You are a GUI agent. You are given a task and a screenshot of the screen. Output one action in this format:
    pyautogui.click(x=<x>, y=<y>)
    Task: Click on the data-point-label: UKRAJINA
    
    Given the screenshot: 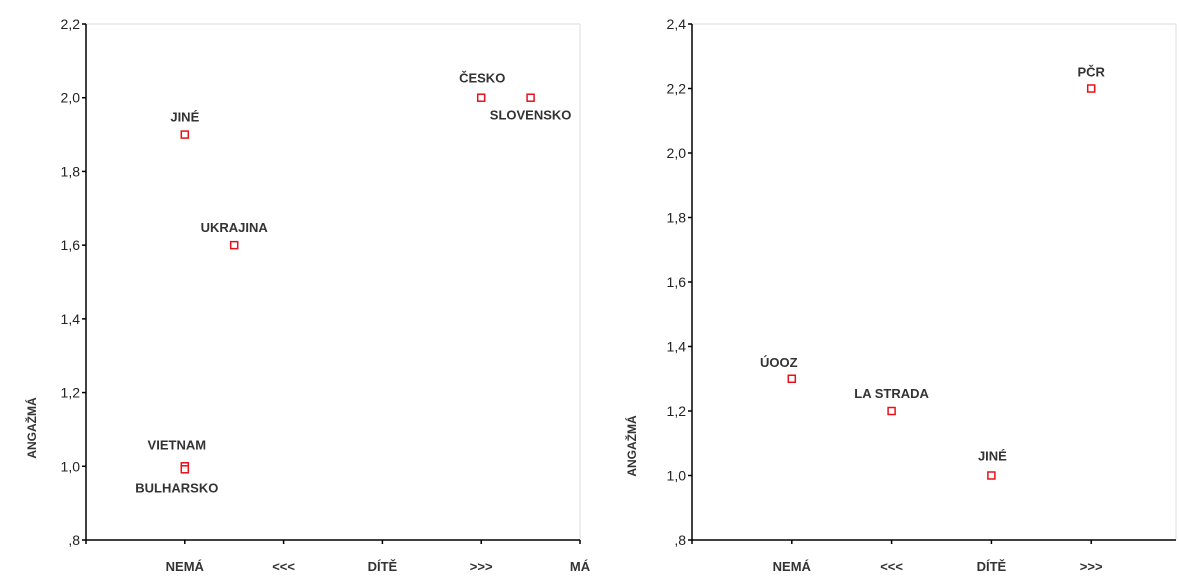 What is the action you would take?
    pyautogui.click(x=235, y=227)
    